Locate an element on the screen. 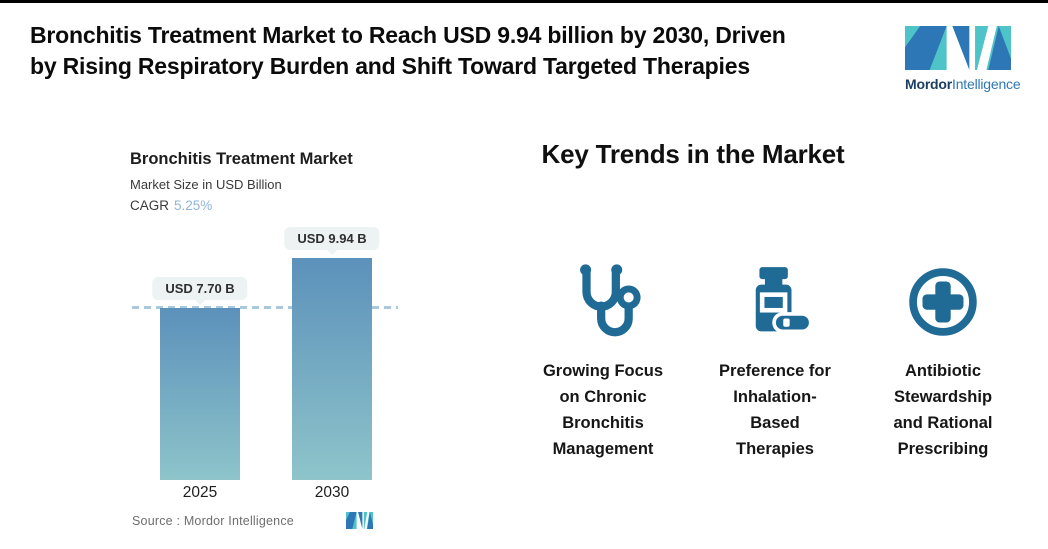 This screenshot has height=549, width=1048. cagr-label: CAGR is located at coordinates (150, 205).